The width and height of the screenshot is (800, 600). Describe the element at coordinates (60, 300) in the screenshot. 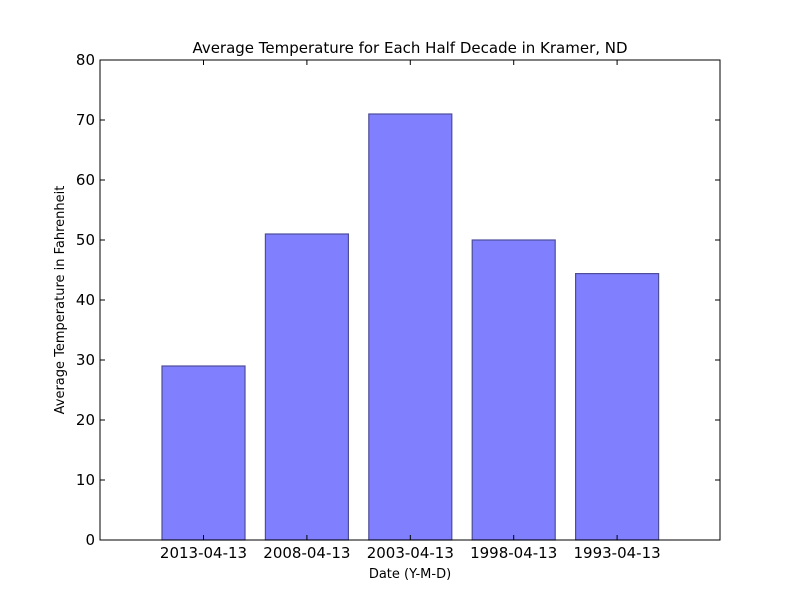

I see `y-axis-label: Average Temperature in Fahrenheit` at that location.